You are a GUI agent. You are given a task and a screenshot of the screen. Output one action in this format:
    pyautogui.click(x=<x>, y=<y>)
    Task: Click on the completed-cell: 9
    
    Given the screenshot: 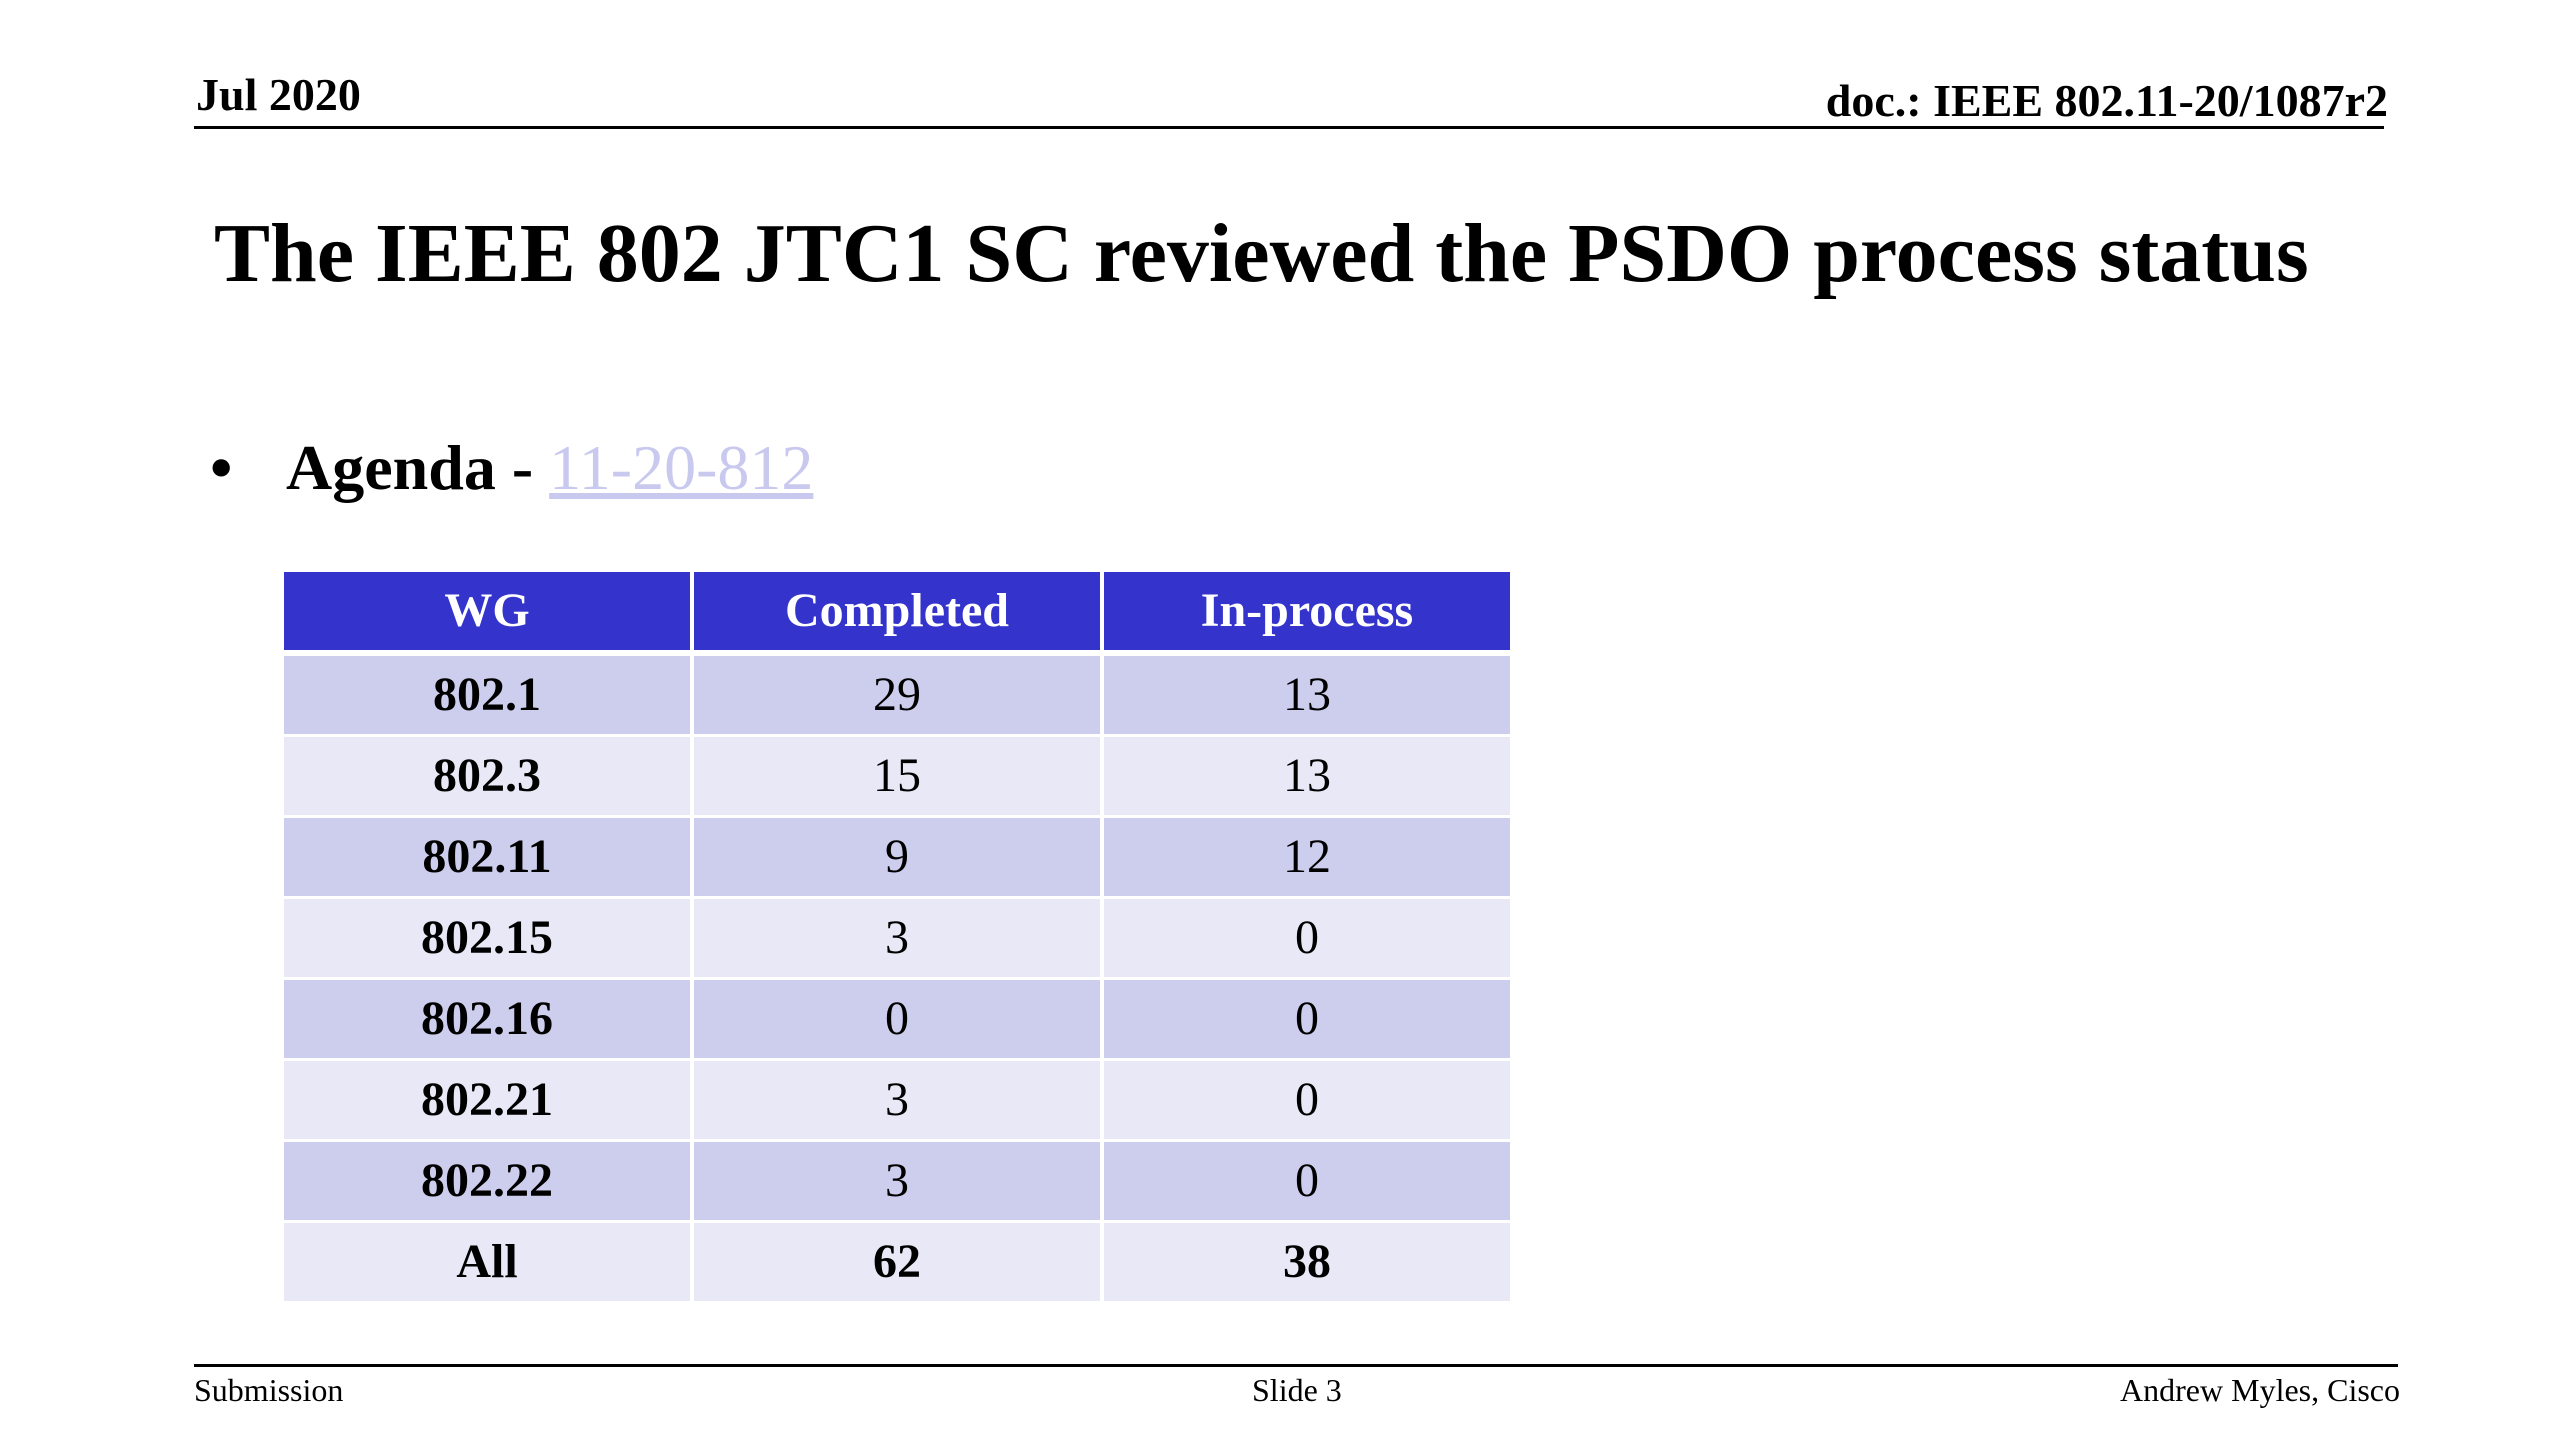 What is the action you would take?
    pyautogui.click(x=898, y=857)
    